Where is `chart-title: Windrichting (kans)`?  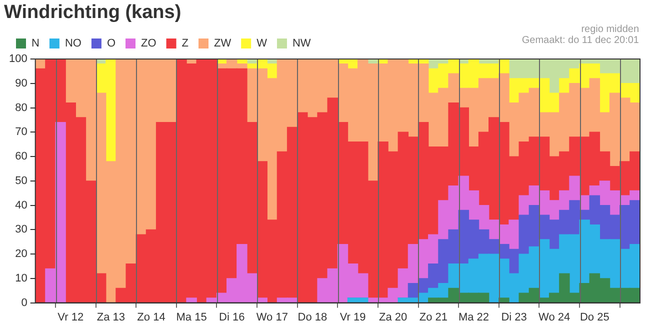 chart-title: Windrichting (kans) is located at coordinates (93, 13).